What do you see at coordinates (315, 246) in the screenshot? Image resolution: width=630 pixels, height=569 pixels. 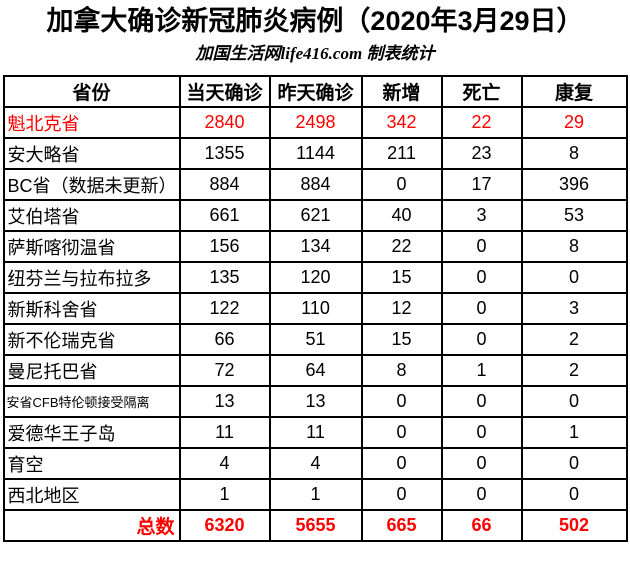 I see `cell-value: 134` at bounding box center [315, 246].